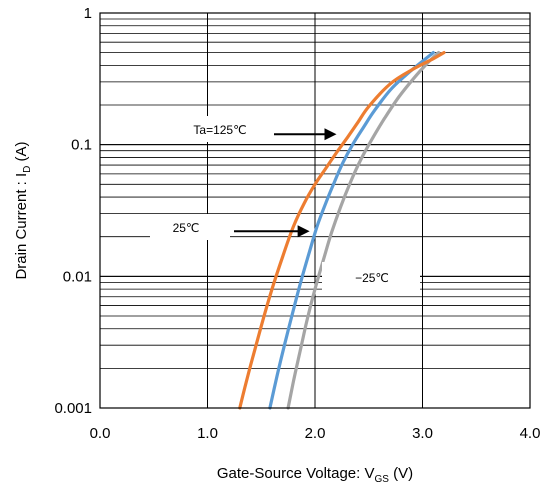  What do you see at coordinates (81, 145) in the screenshot?
I see `y-tick-label-2: 0.1` at bounding box center [81, 145].